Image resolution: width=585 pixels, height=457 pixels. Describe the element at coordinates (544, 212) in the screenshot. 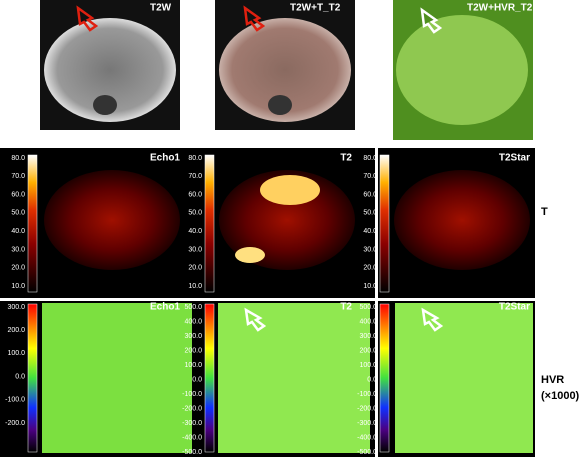

I see `row-label: T` at that location.